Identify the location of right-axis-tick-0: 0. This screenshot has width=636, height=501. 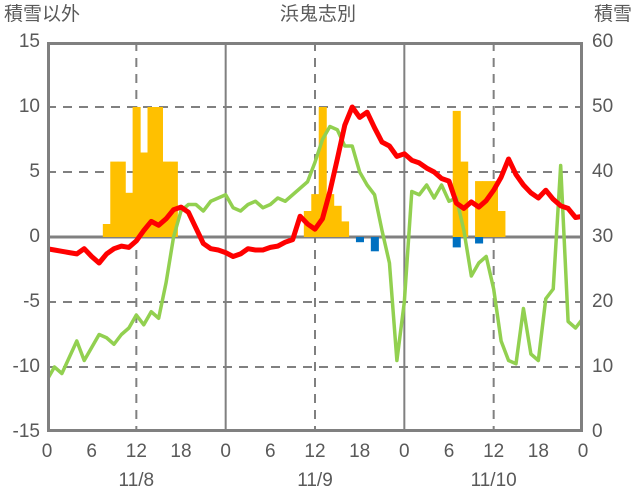
(597, 431).